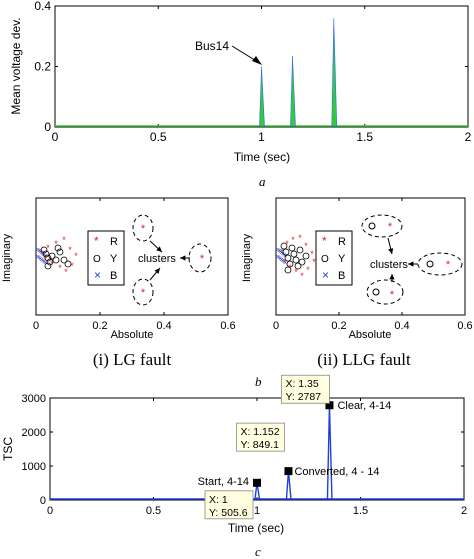 Image resolution: width=474 pixels, height=559 pixels. Describe the element at coordinates (212, 46) in the screenshot. I see `panel-a-annotation-bus14: Bus14` at that location.